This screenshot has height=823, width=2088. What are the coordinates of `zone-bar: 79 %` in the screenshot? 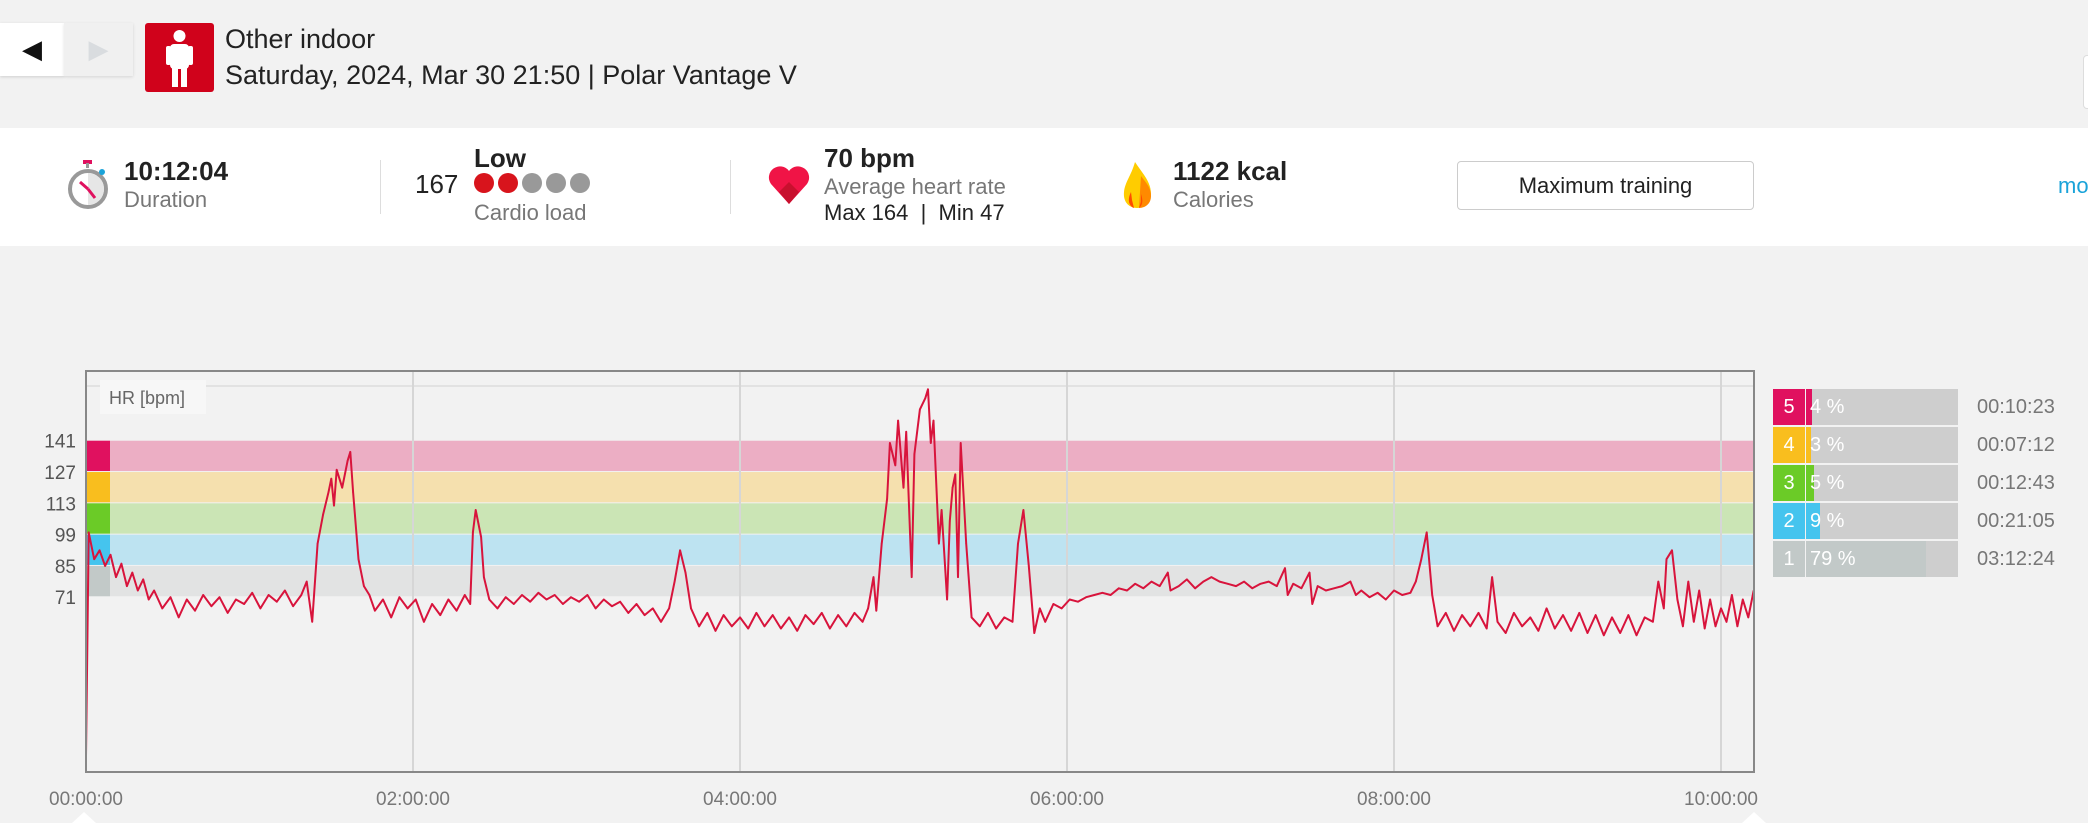 It's located at (1882, 559).